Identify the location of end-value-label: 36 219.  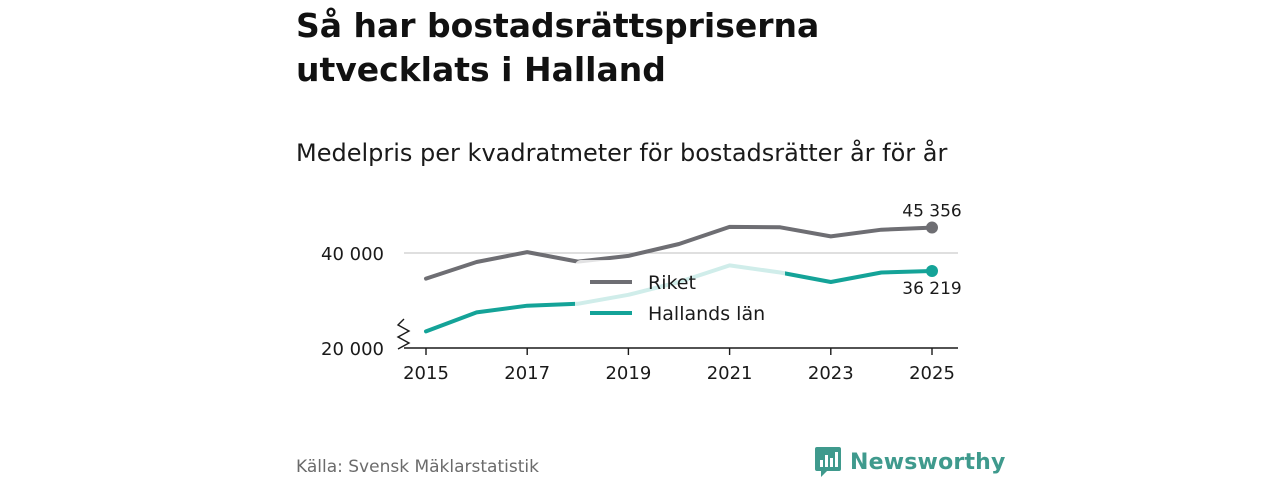
(931, 289).